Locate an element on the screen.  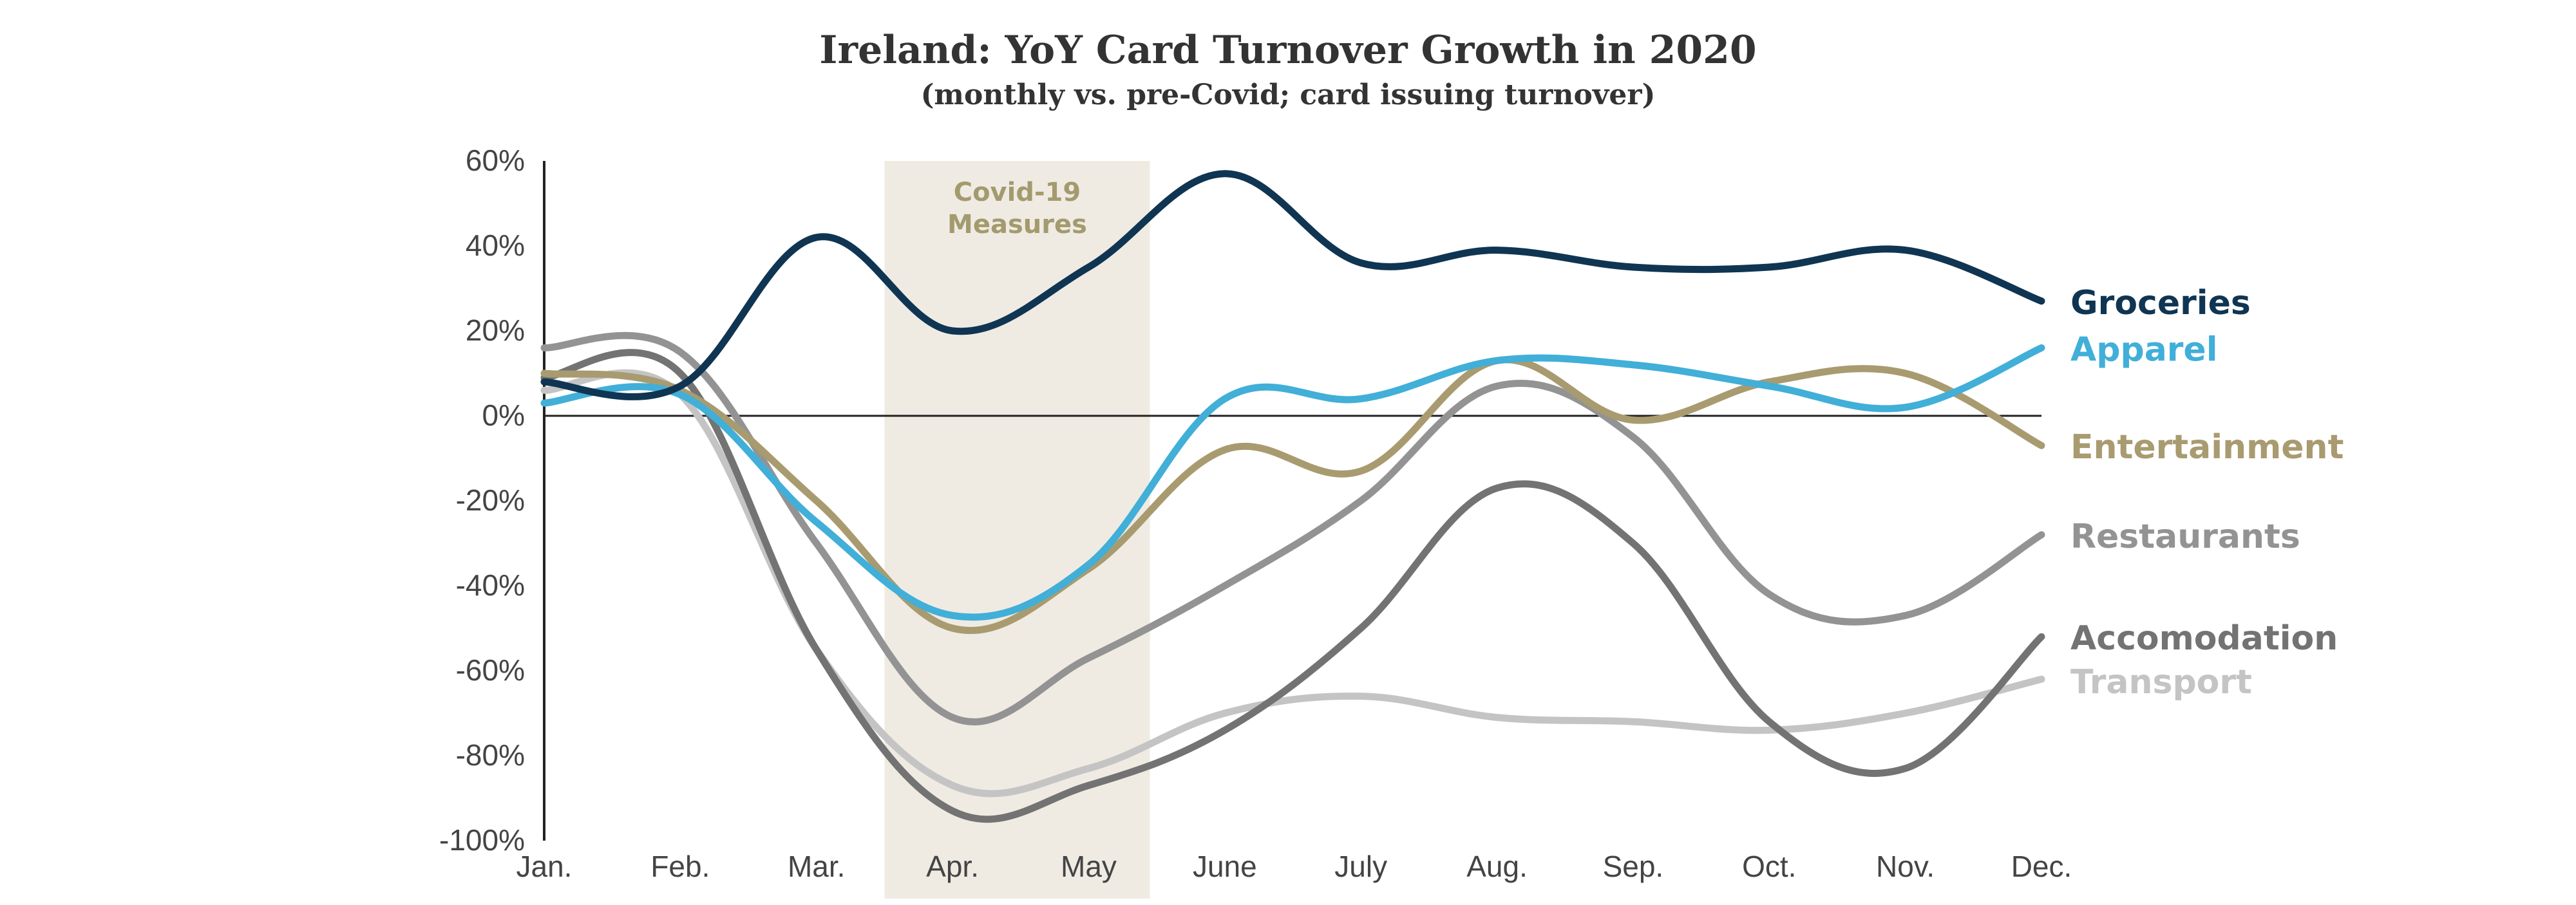
y-tick-label: 0% is located at coordinates (503, 415).